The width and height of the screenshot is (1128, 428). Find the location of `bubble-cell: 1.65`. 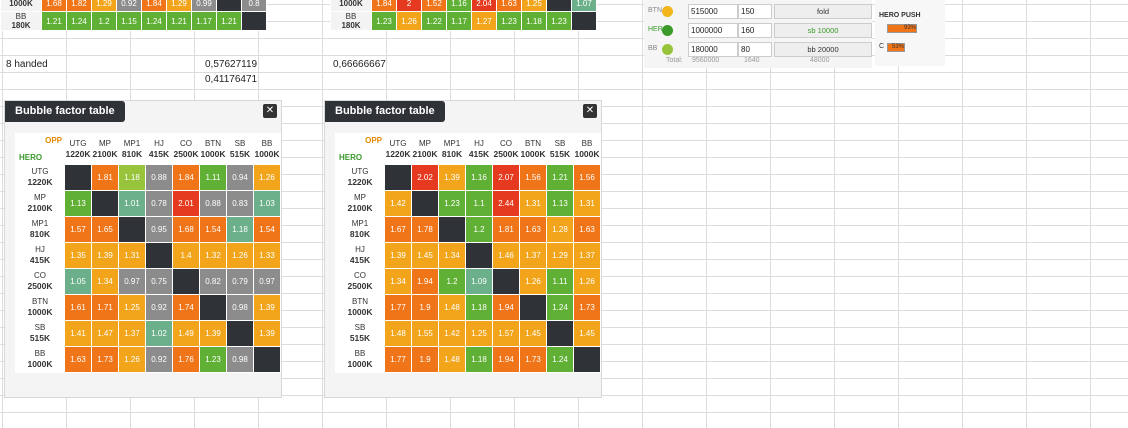

bubble-cell: 1.65 is located at coordinates (105, 229).